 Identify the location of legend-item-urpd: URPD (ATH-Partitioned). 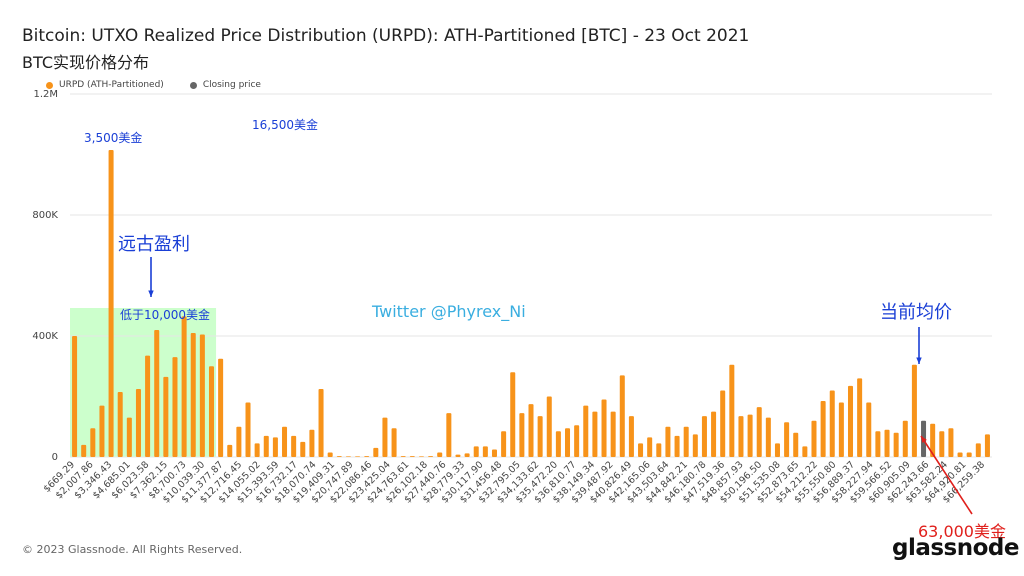
(105, 85).